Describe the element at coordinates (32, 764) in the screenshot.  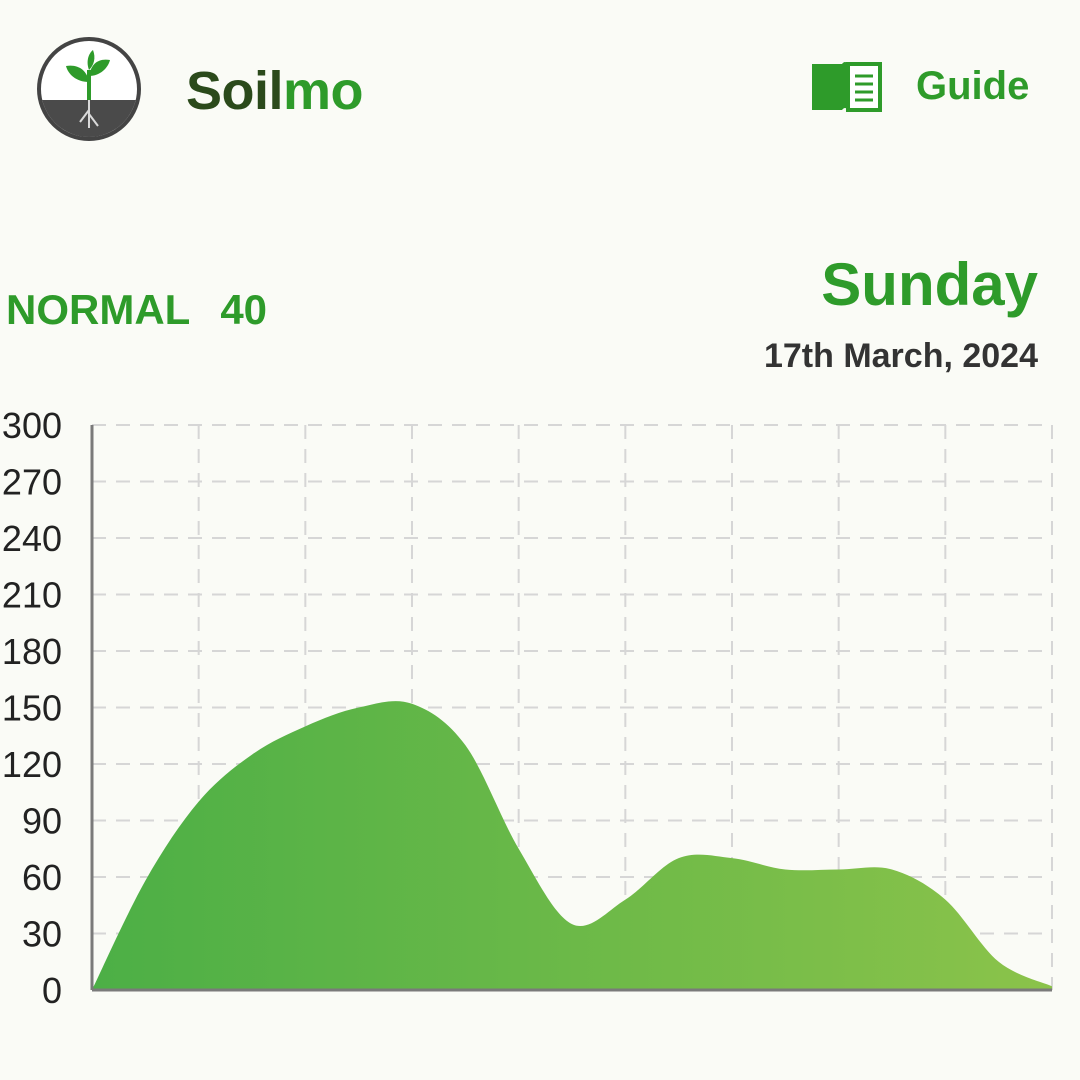
I see `y-tick-label: 120` at that location.